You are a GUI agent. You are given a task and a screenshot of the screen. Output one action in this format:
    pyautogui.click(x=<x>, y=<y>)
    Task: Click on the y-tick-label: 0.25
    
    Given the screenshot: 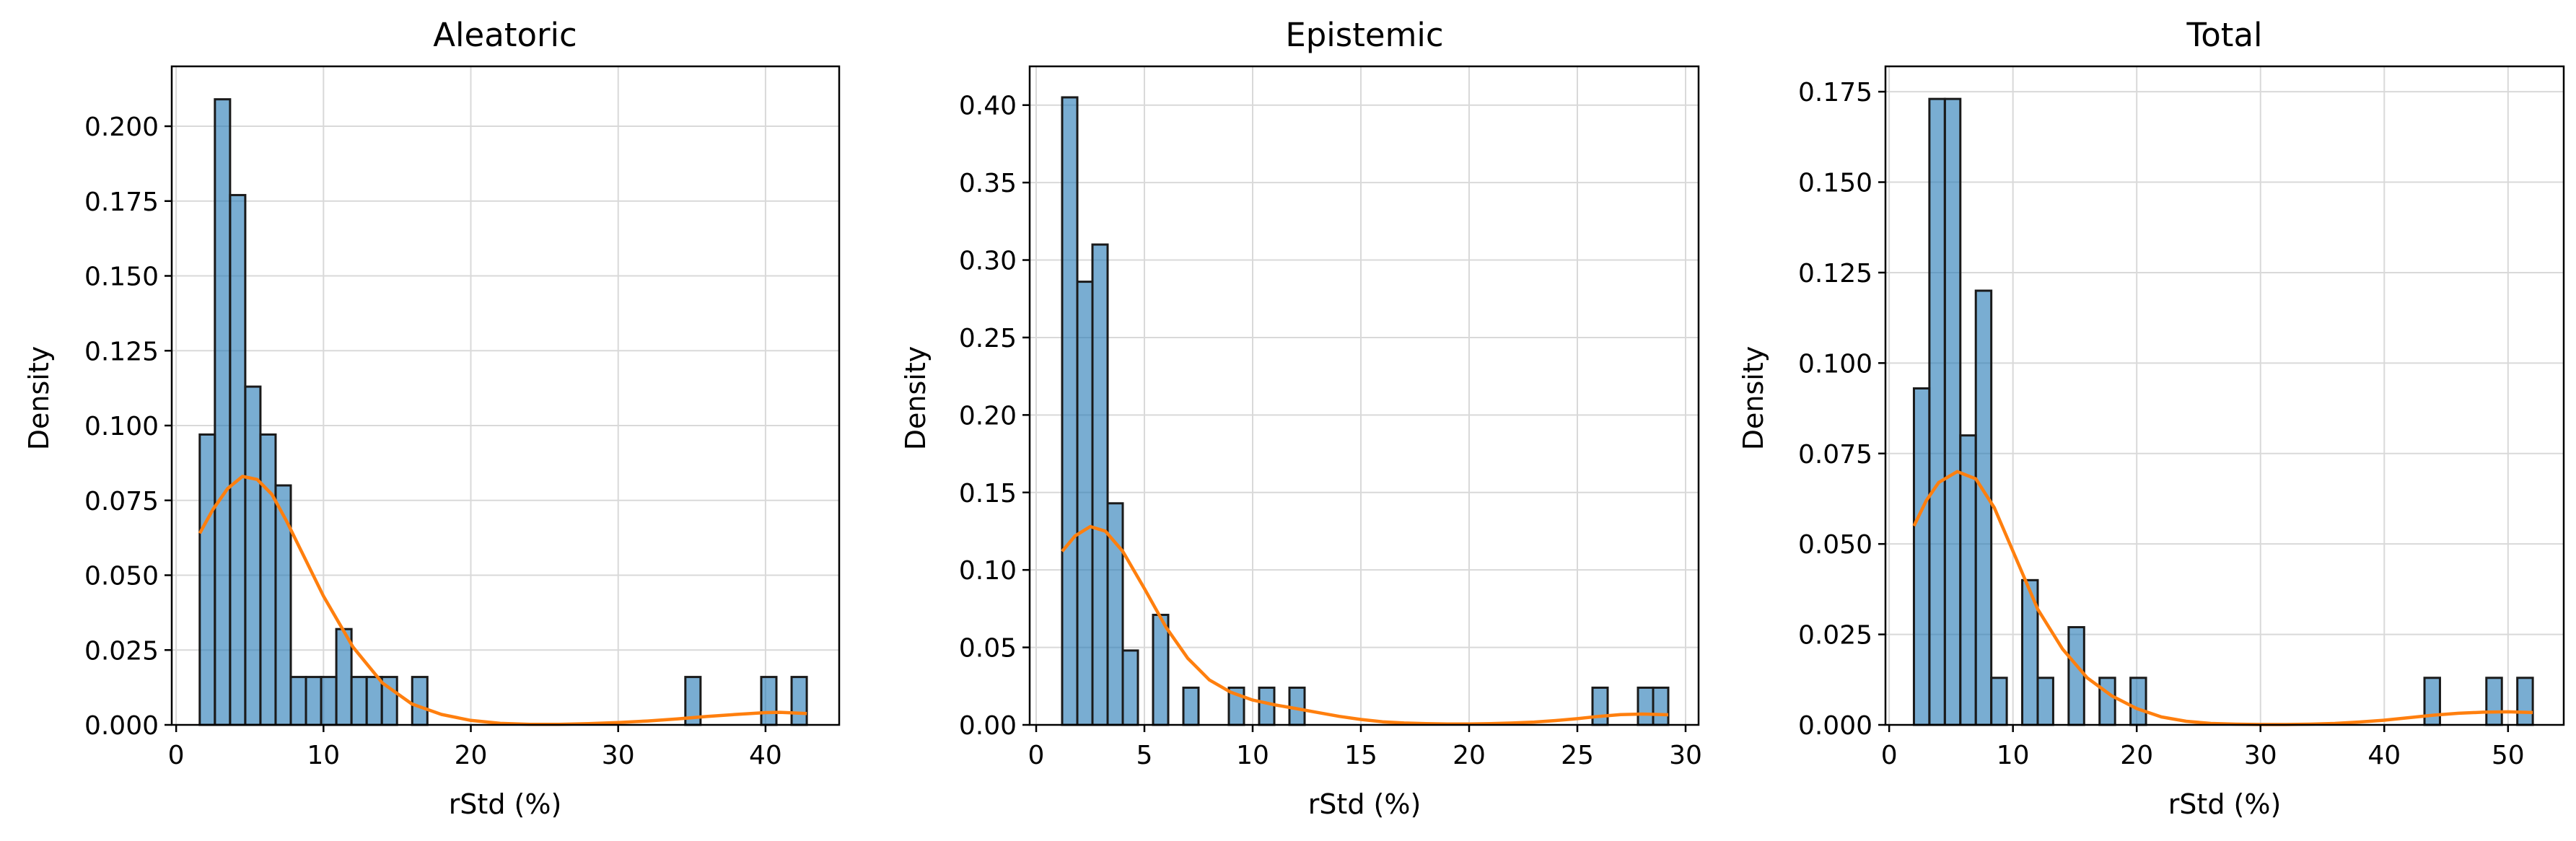 What is the action you would take?
    pyautogui.click(x=988, y=338)
    